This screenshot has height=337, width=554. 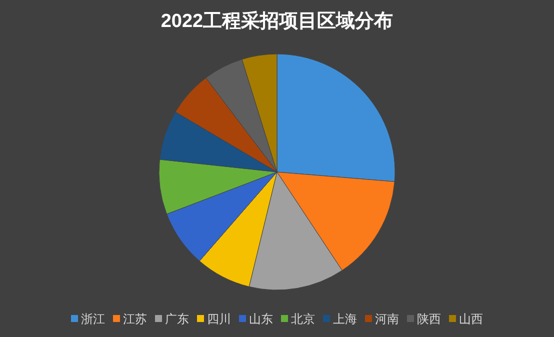 What do you see at coordinates (387, 319) in the screenshot?
I see `legend-label: 河南` at bounding box center [387, 319].